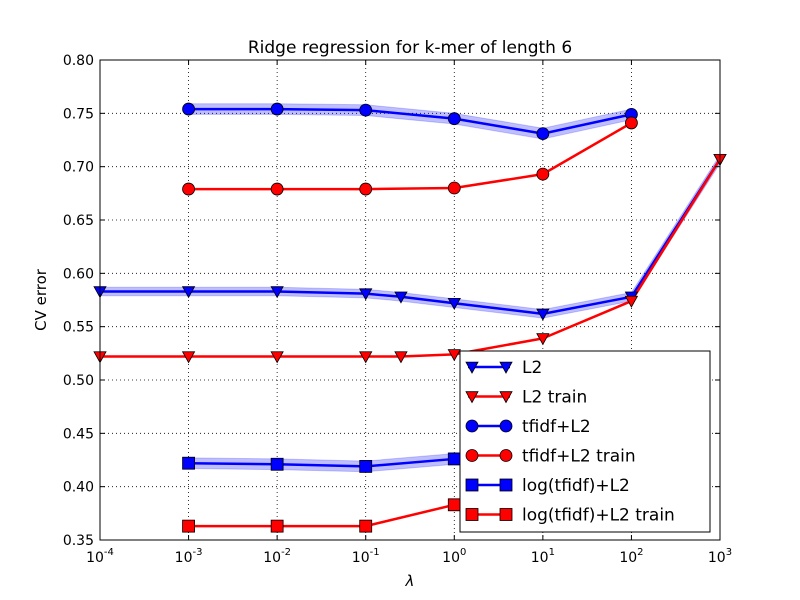 The image size is (800, 600). I want to click on x-tick-exponent: -1, so click(375, 552).